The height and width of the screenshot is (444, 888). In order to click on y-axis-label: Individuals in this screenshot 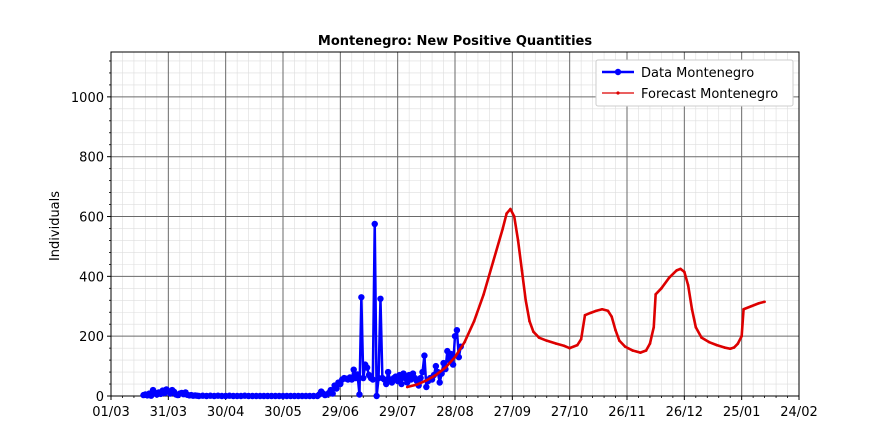, I will do `click(55, 226)`.